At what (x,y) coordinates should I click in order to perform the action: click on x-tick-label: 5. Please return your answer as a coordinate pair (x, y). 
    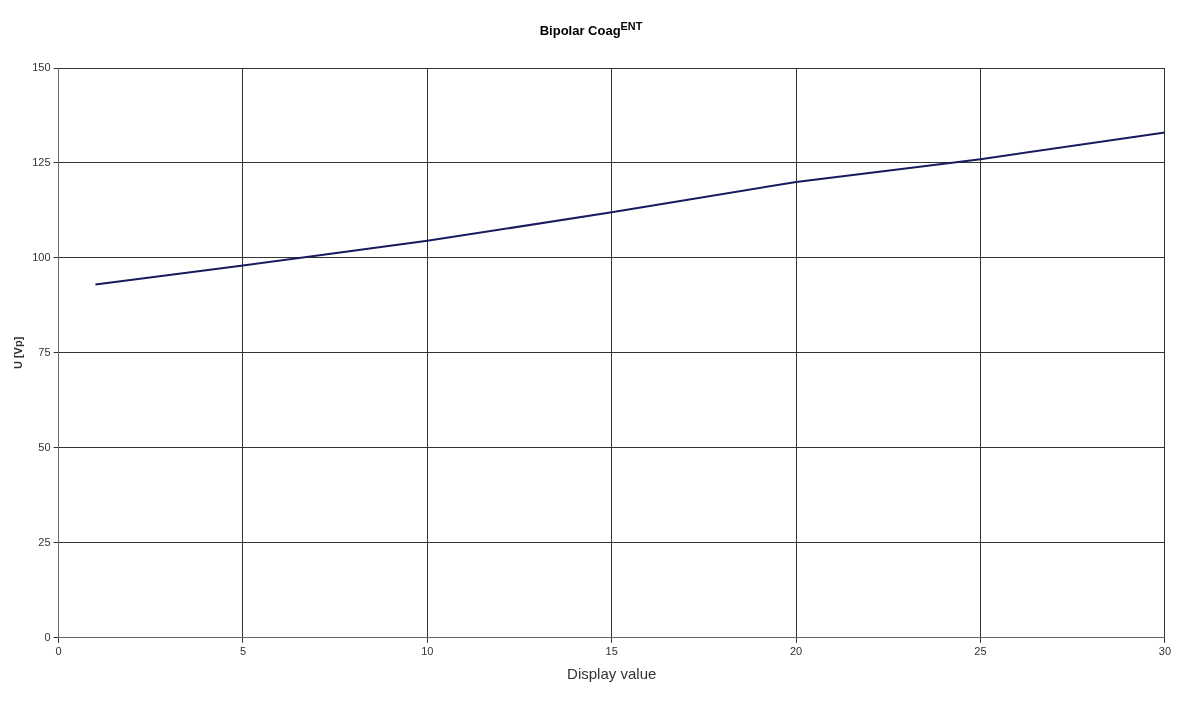
    Looking at the image, I should click on (242, 651).